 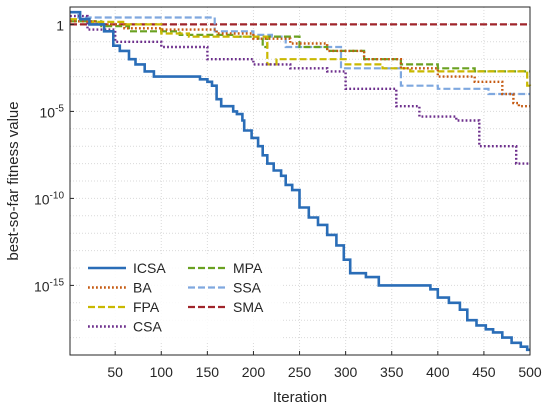 I want to click on y-axis-ticks: 10-15 10-10 10-5 1, so click(x=54, y=155).